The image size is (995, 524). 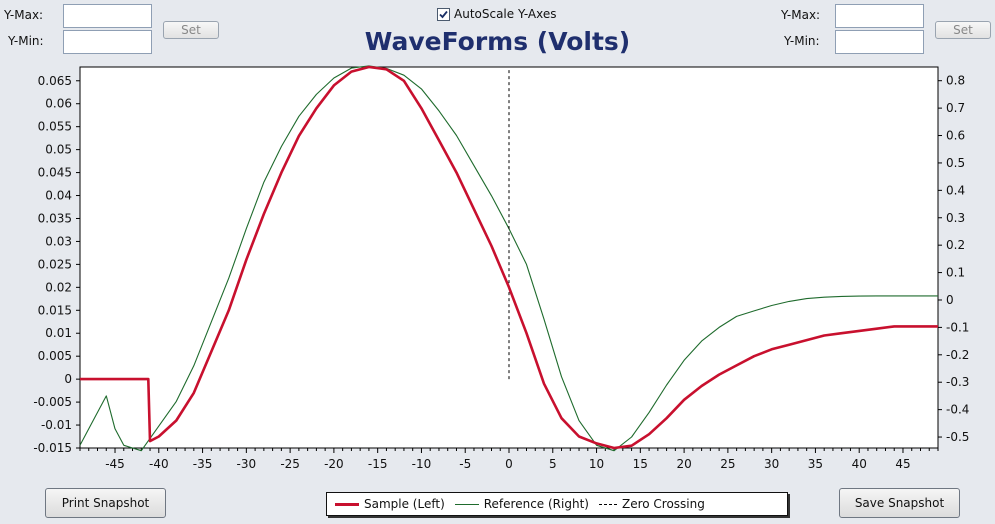 What do you see at coordinates (963, 30) in the screenshot?
I see `right-set-button: Set` at bounding box center [963, 30].